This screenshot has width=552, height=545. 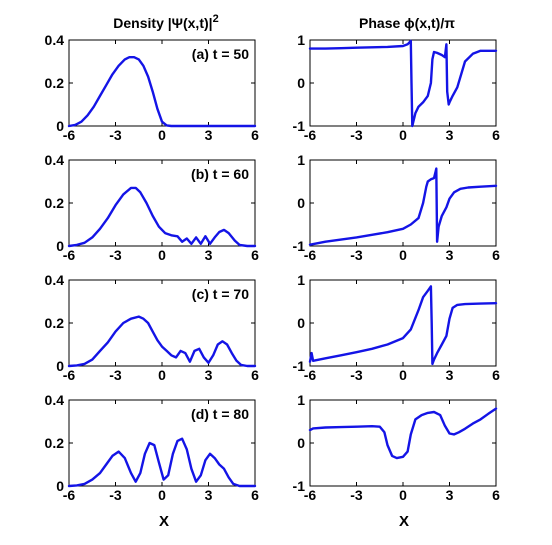 I want to click on density-panel-1: -6 -3 0 3 6 0 0.2 0.4 (a) t = 50, so click(x=152, y=87).